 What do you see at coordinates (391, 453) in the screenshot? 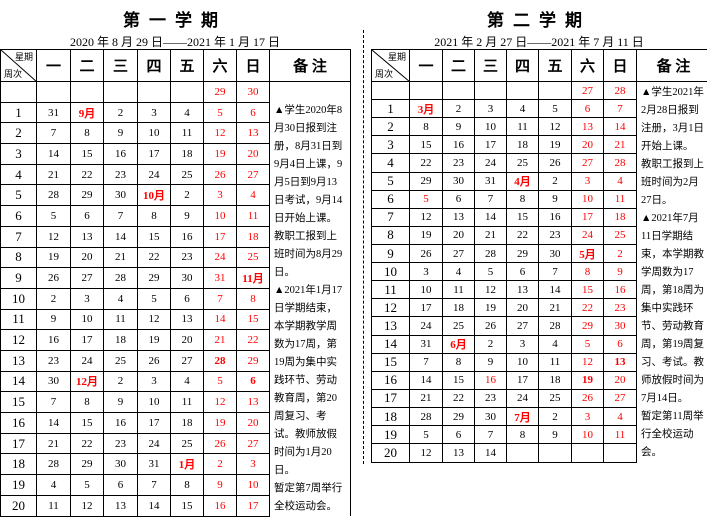
I see `week-number: 20` at bounding box center [391, 453].